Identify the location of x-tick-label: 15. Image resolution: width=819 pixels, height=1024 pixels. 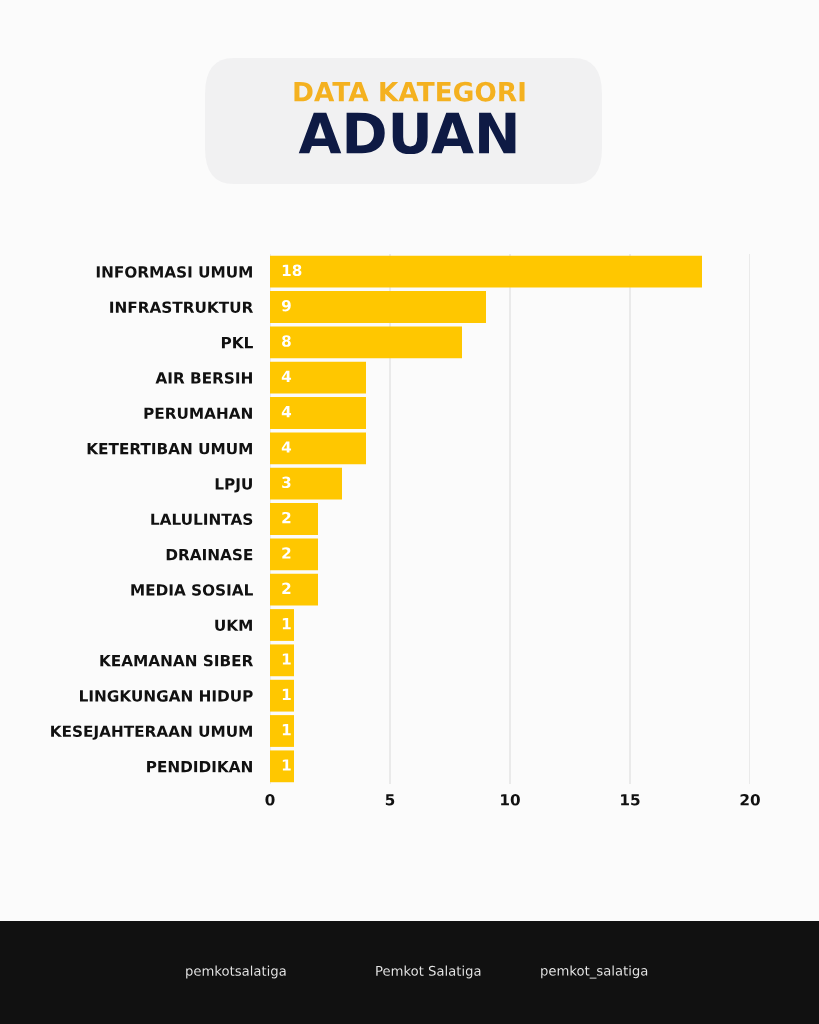
(630, 800).